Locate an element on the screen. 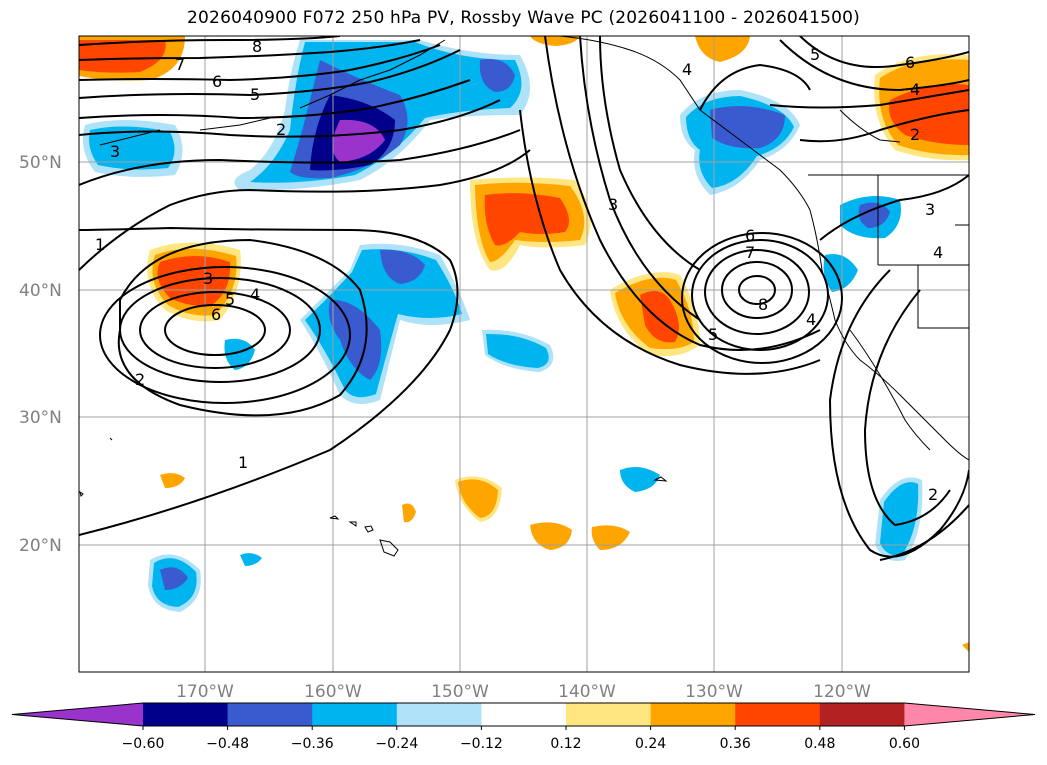 The height and width of the screenshot is (765, 1047). lon-label: 170°W is located at coordinates (205, 692).